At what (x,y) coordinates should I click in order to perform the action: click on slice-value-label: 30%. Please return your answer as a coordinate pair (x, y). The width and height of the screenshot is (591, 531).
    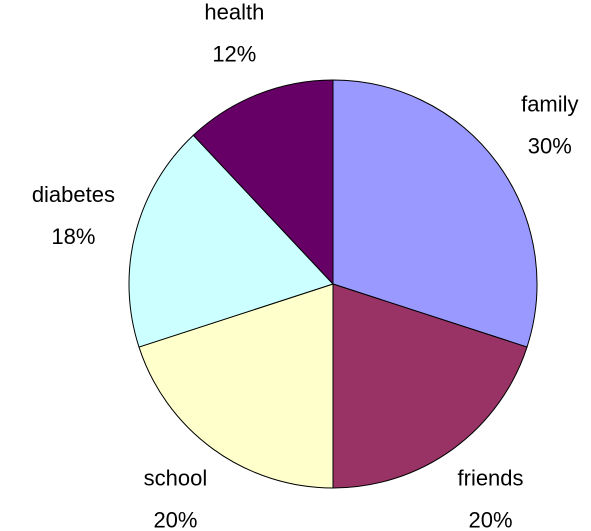
    Looking at the image, I should click on (550, 145).